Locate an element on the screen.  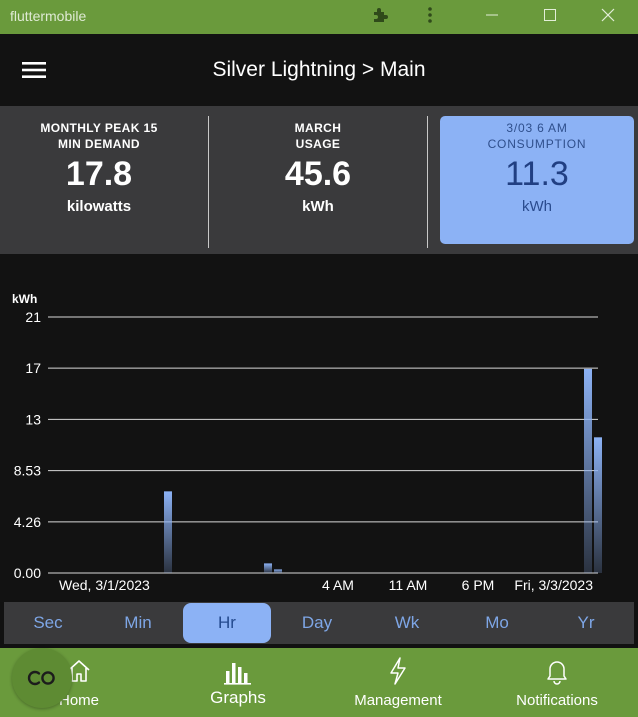
nav-notifications-label: Notifications is located at coordinates (557, 700).